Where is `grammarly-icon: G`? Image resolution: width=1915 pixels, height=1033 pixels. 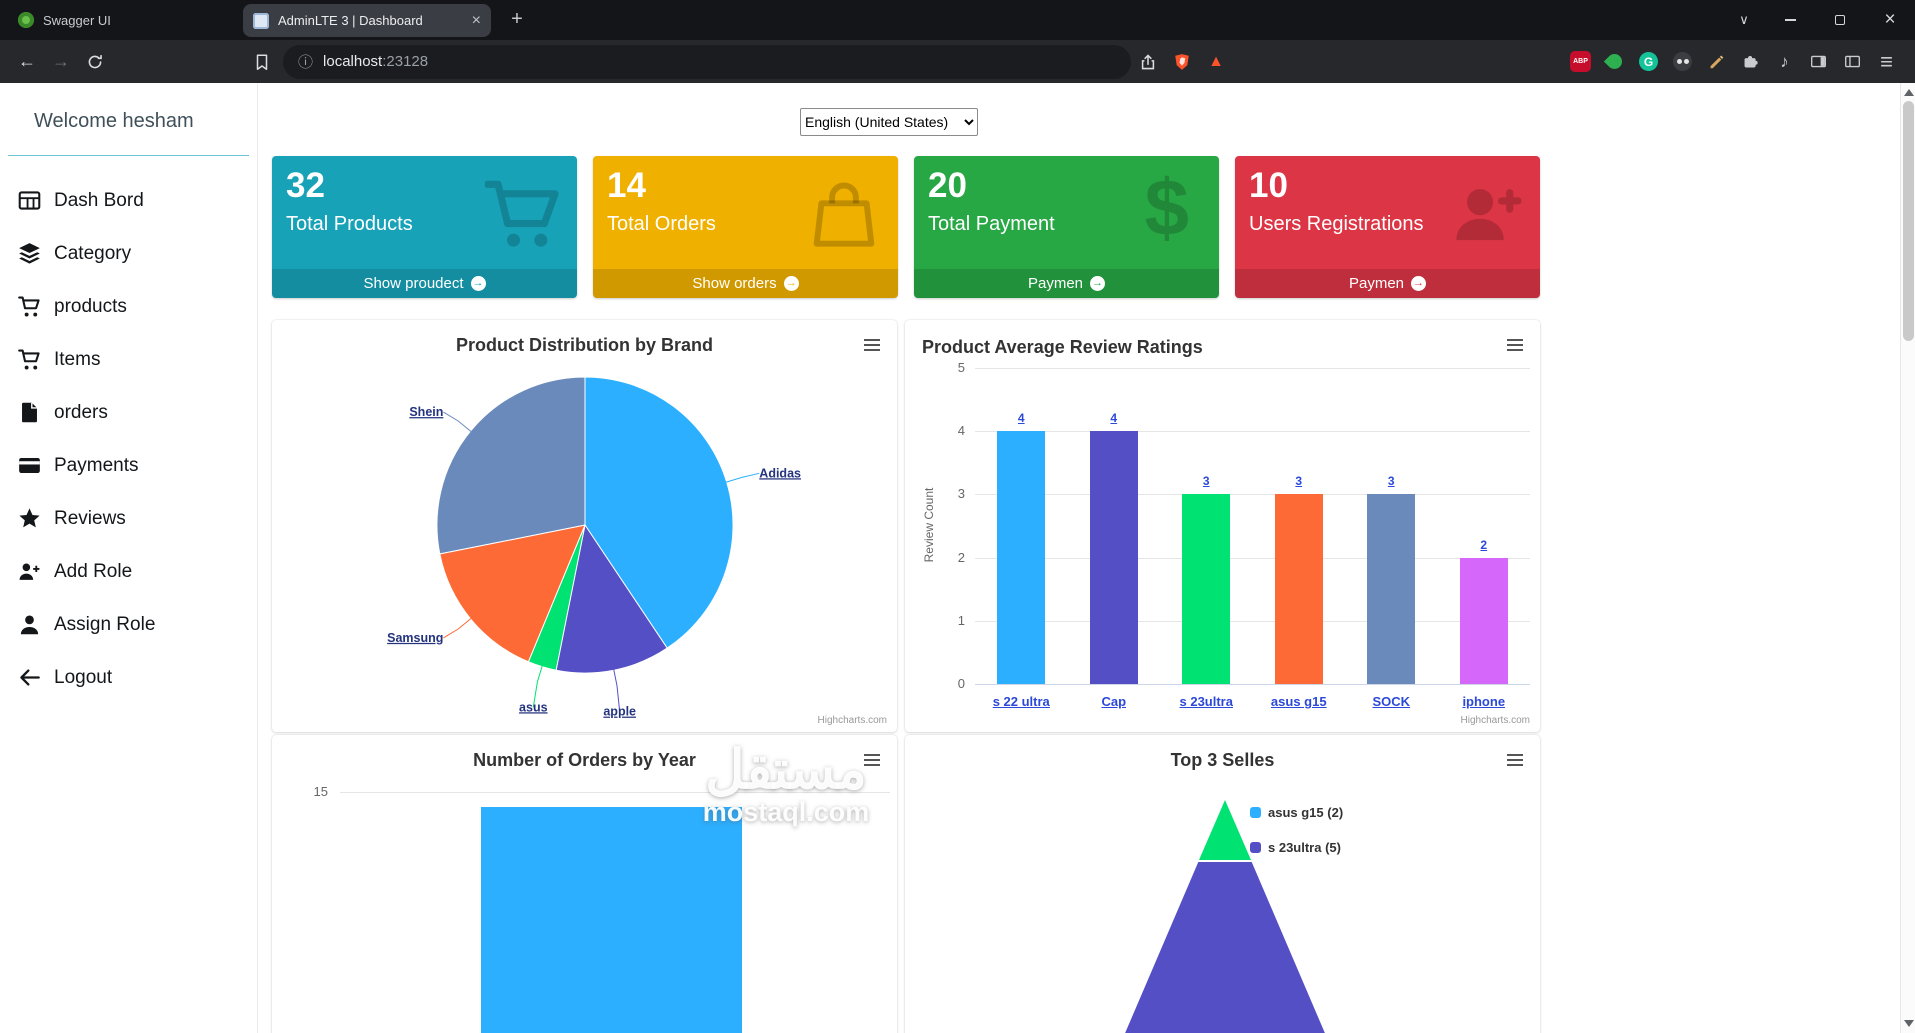
grammarly-icon: G is located at coordinates (1648, 61).